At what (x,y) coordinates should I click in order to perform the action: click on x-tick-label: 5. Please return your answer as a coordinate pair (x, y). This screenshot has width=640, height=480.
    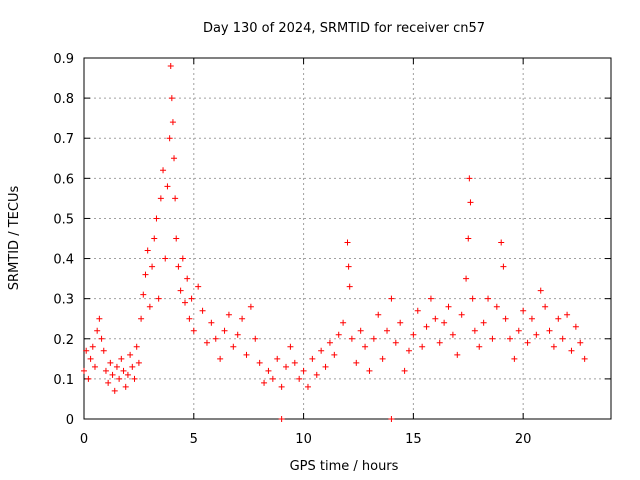
    Looking at the image, I should click on (194, 439).